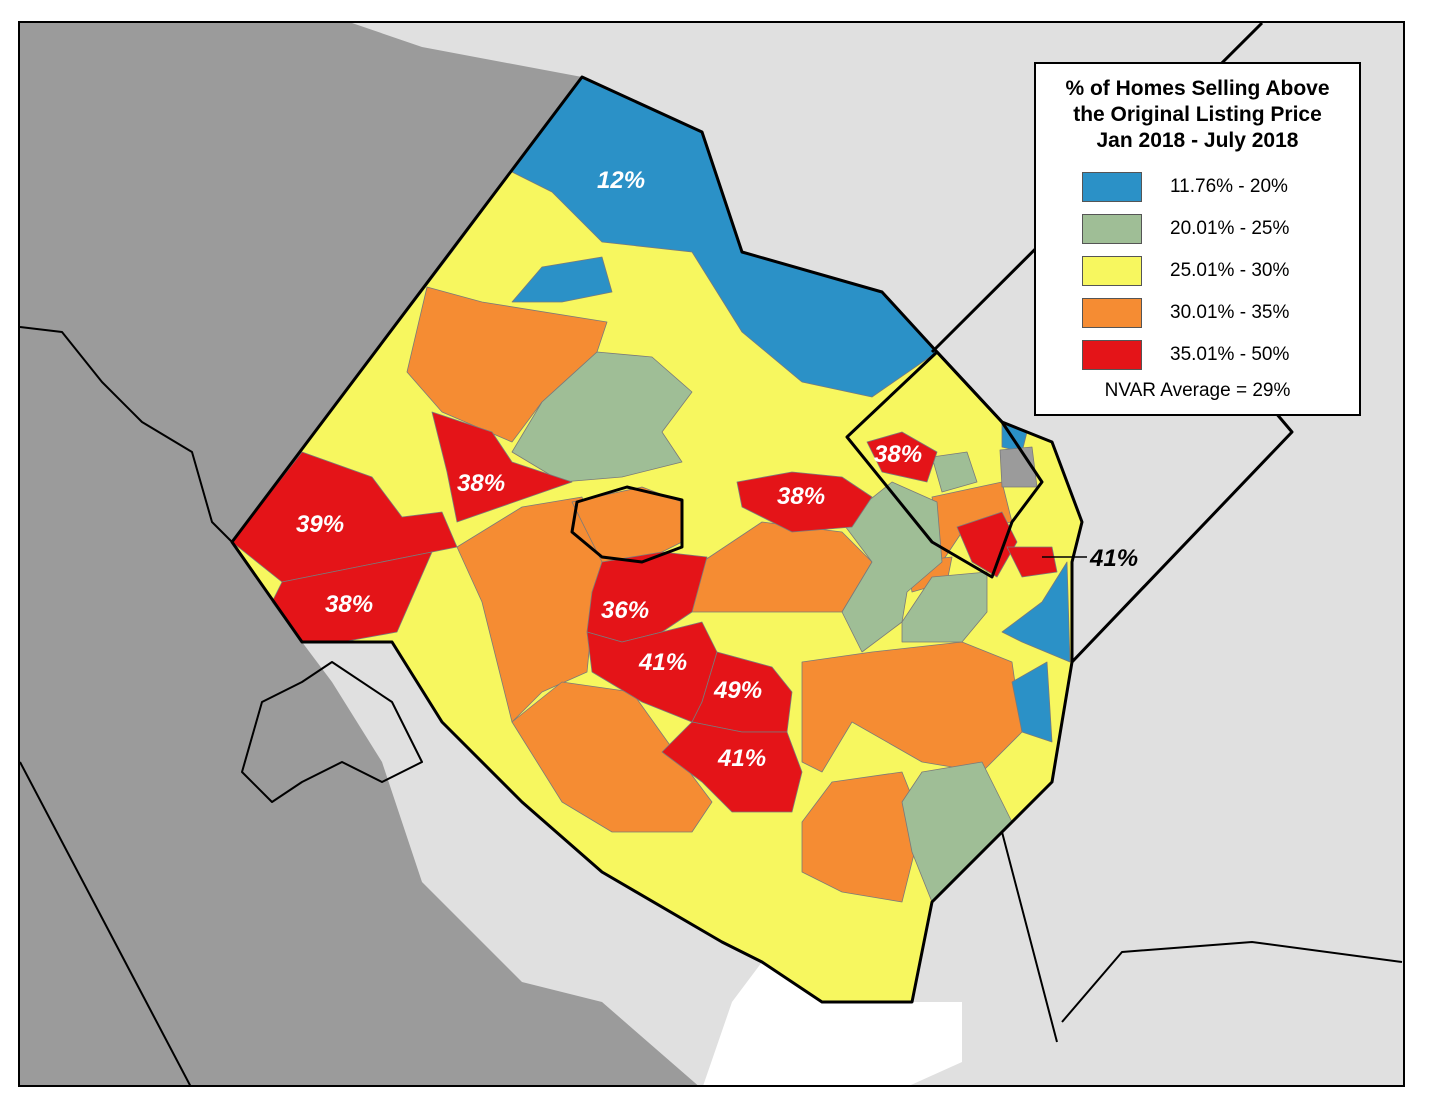  I want to click on region-red-east-callout, so click(1032, 562).